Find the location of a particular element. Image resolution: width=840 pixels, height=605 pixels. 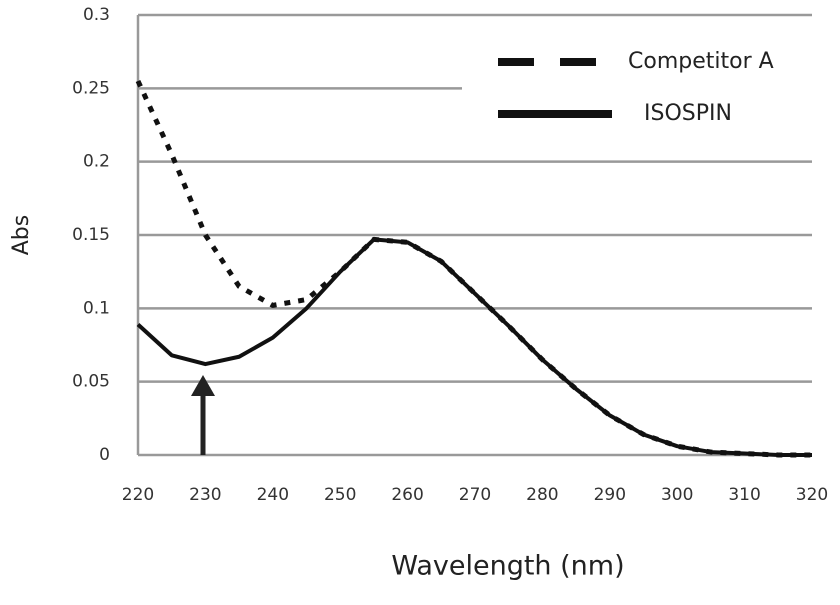

legend-label: Competitor A is located at coordinates (701, 61).